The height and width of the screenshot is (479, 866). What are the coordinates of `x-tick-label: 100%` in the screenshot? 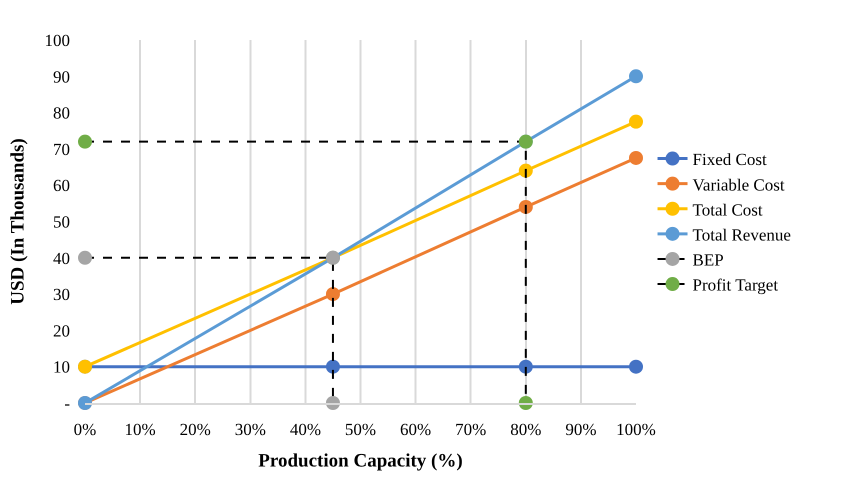 It's located at (636, 430).